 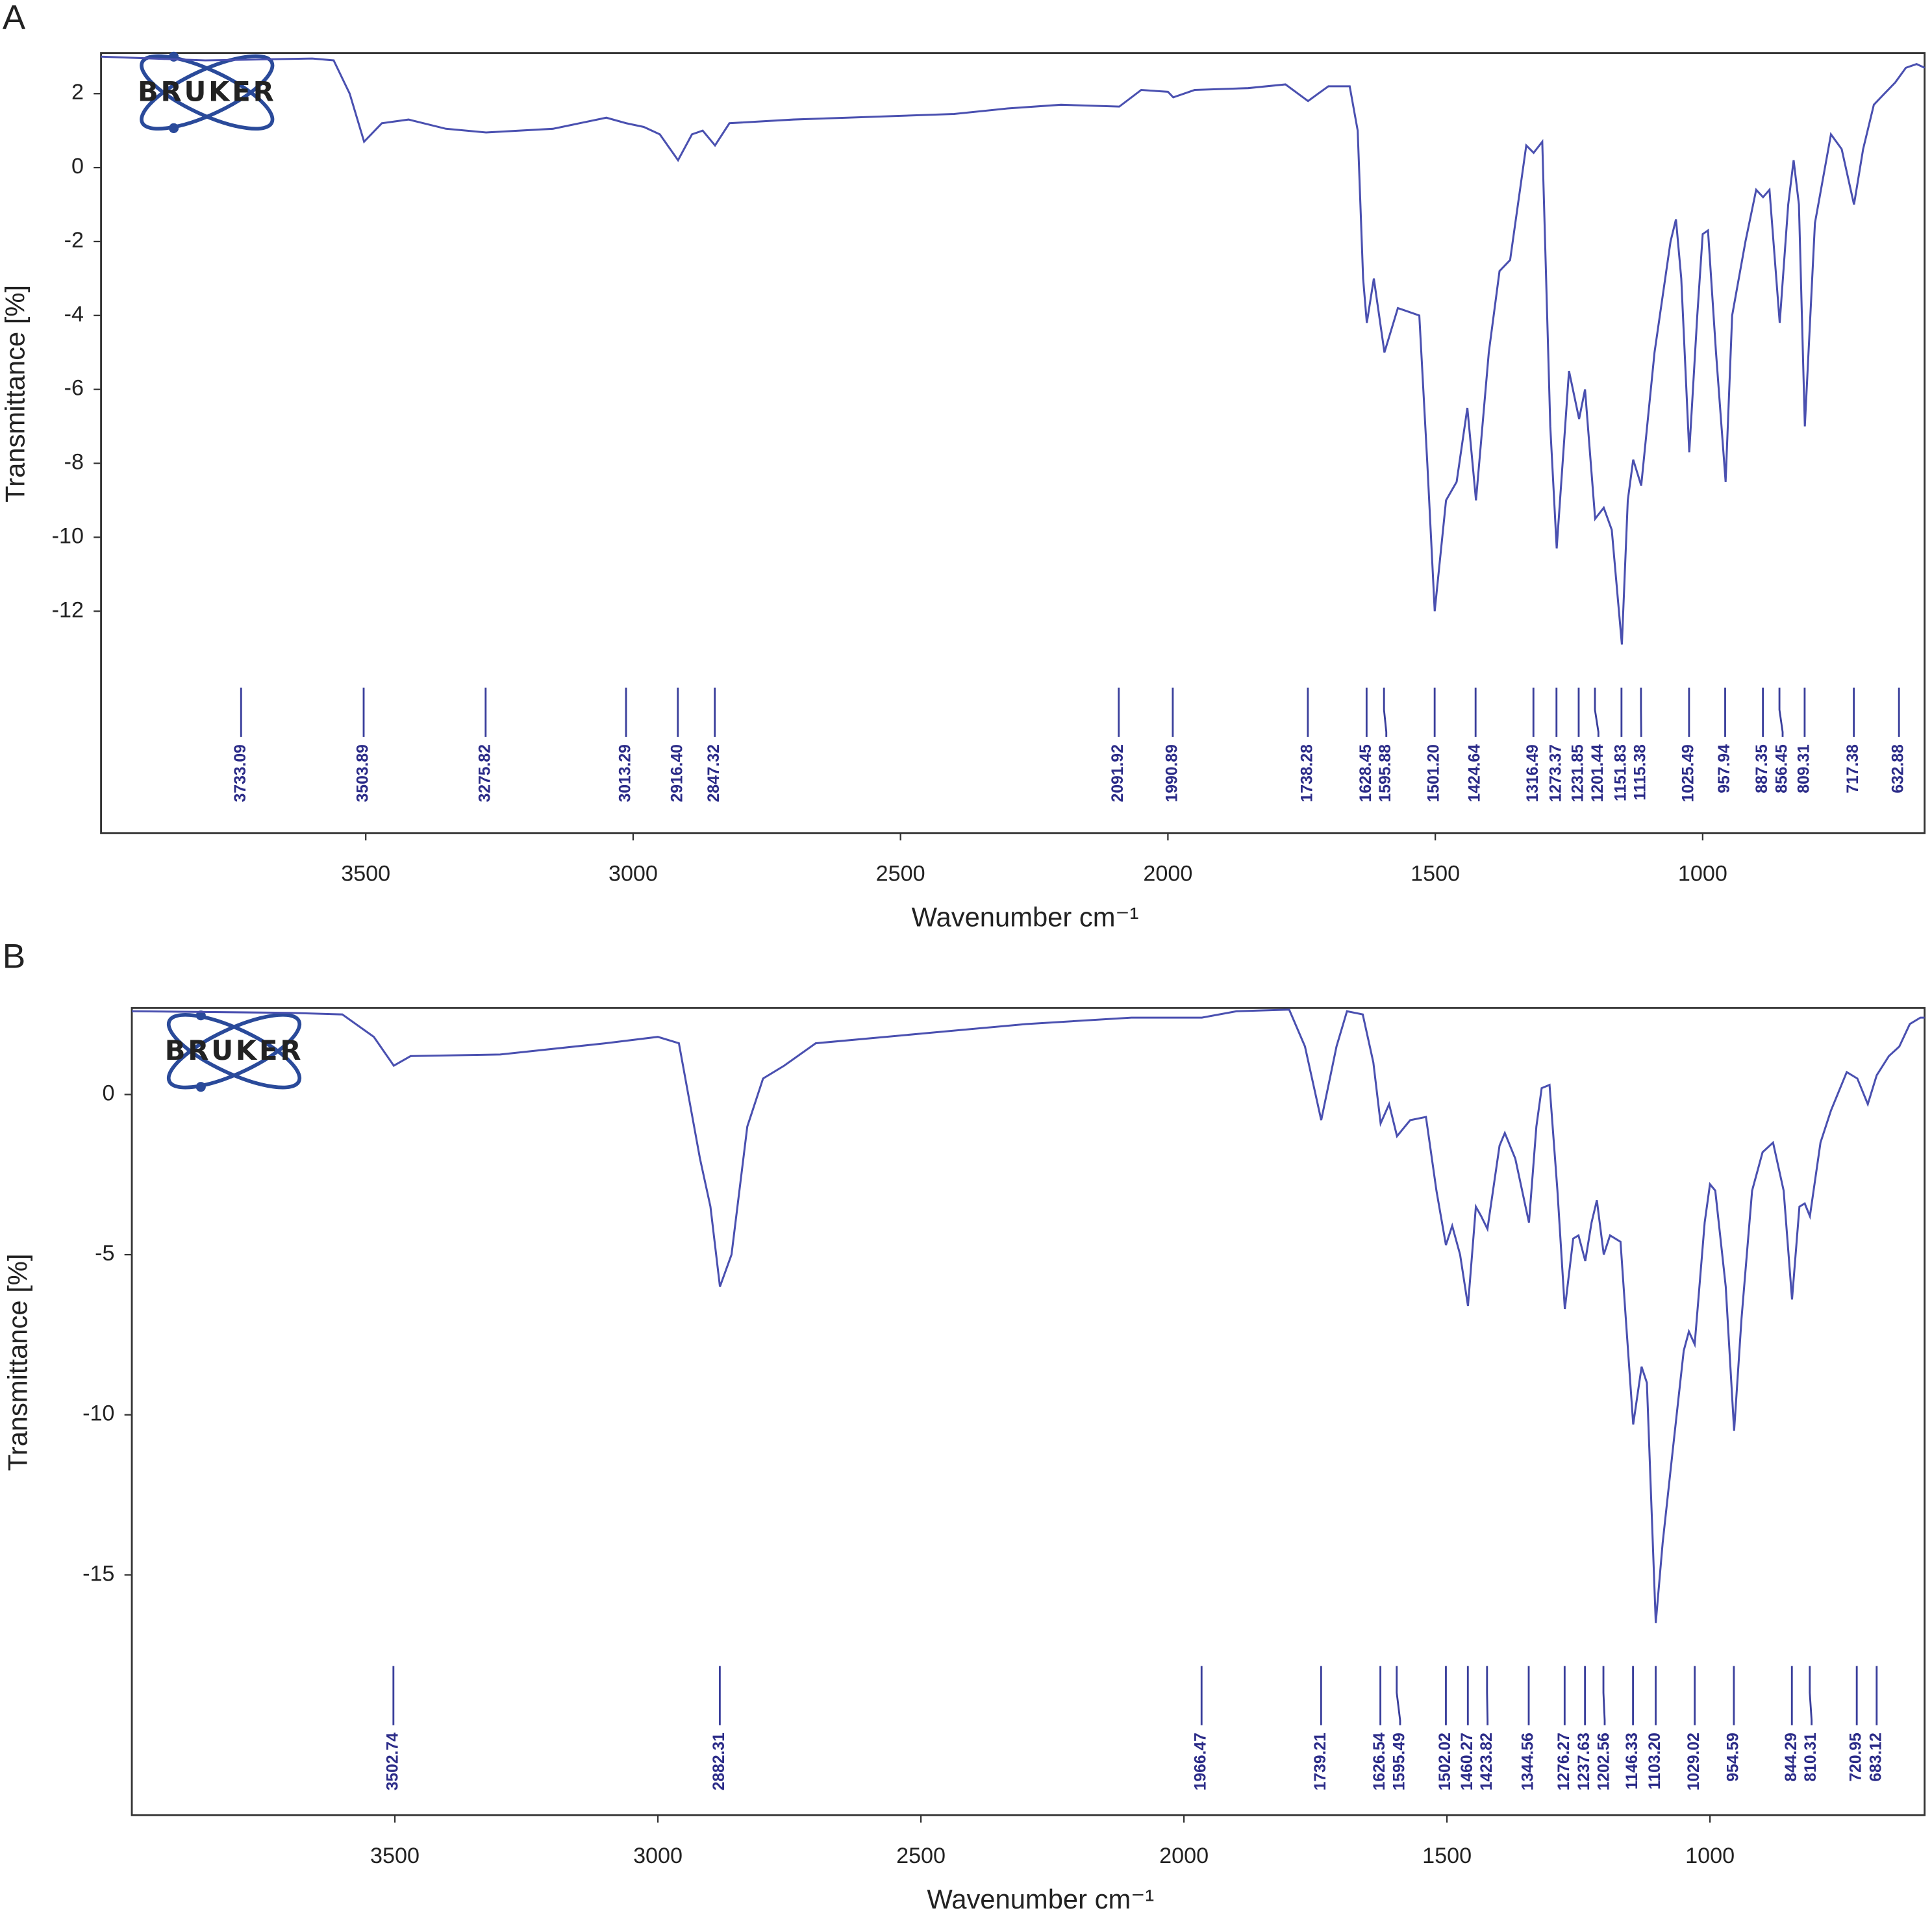 I want to click on peak-label: 1424.64, so click(x=1475, y=773).